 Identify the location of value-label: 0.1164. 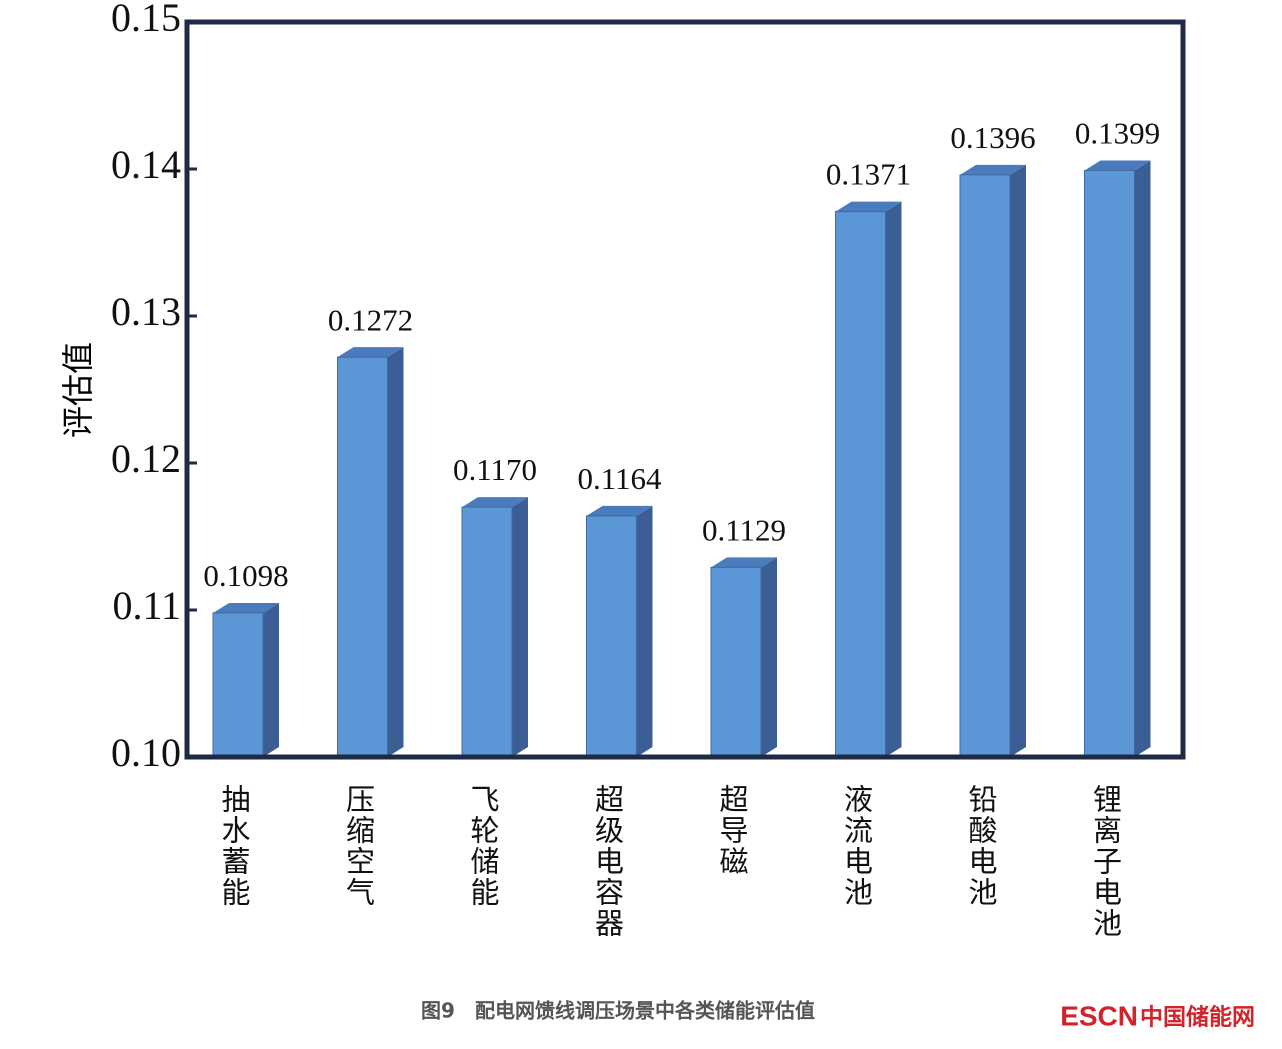
(619, 478).